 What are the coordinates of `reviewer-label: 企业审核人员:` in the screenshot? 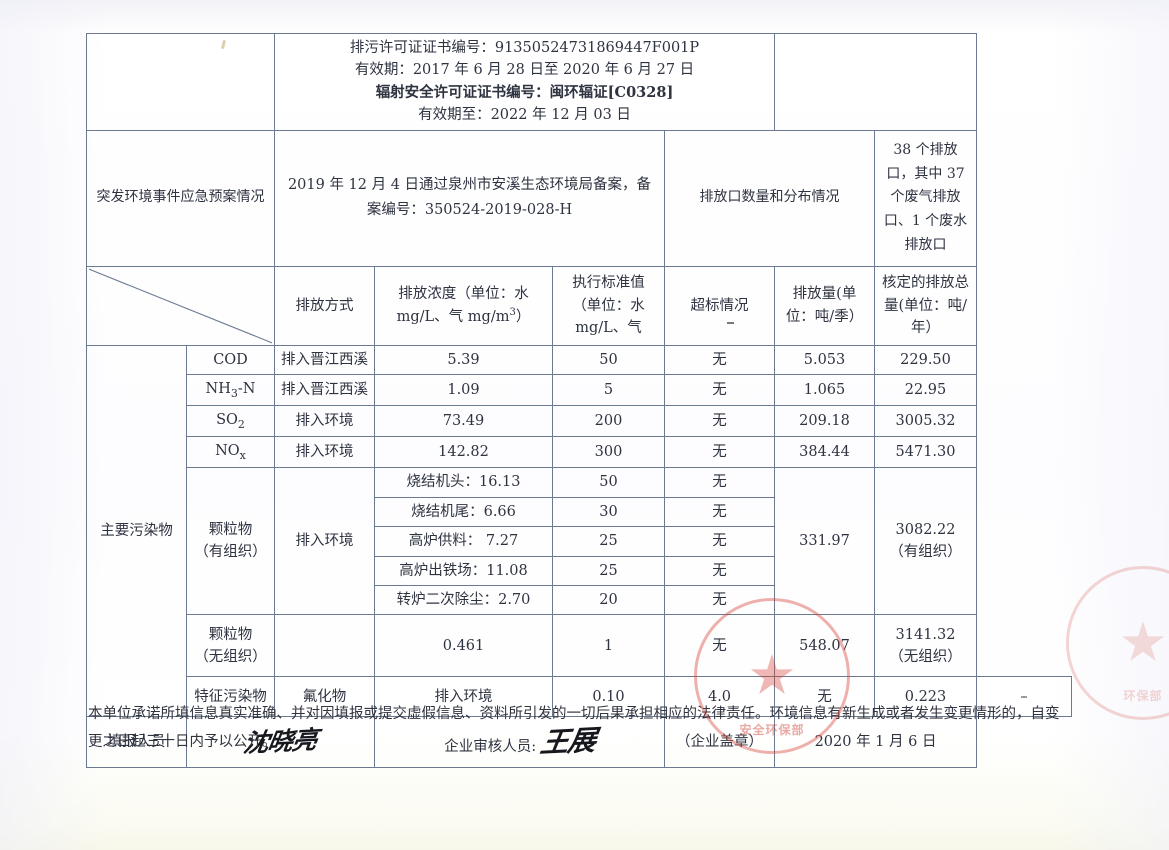 It's located at (490, 747).